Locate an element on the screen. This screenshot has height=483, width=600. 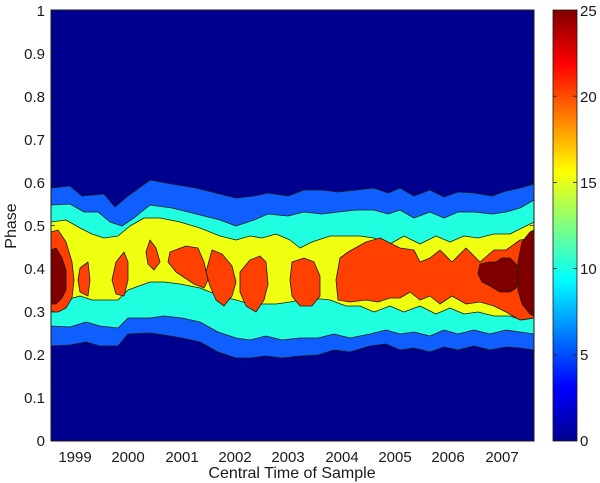
y-tick-labels: 0 0.1 0.2 0.3 0.4 0.5 0.6 0.7 0.8 0.9 1 is located at coordinates (34, 226).